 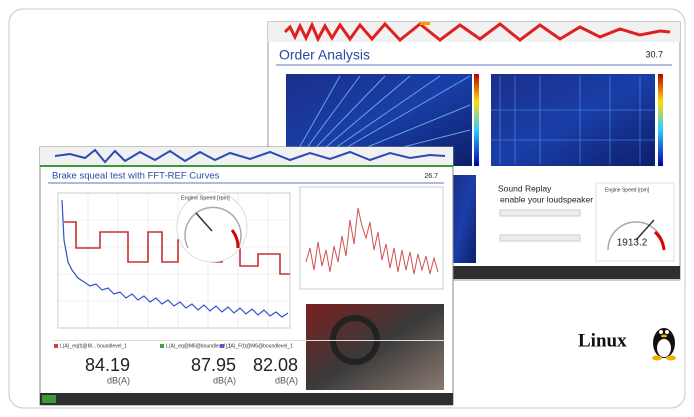 I want to click on sound-replay-title: Sound Replay, so click(x=525, y=188).